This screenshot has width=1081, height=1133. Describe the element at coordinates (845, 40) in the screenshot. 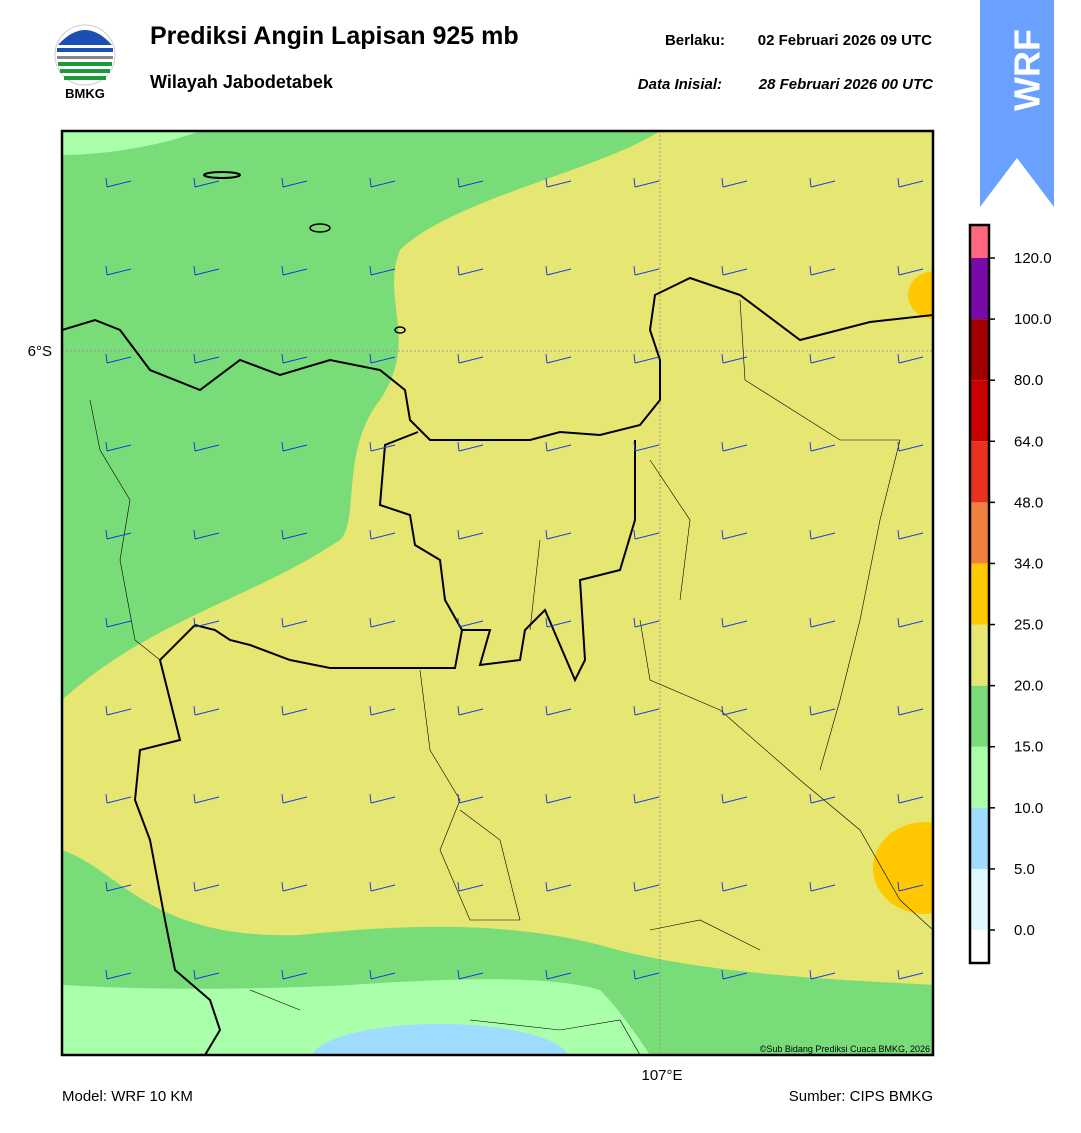

I see `valid-time: 02 Februari 2026 09 UTC` at that location.